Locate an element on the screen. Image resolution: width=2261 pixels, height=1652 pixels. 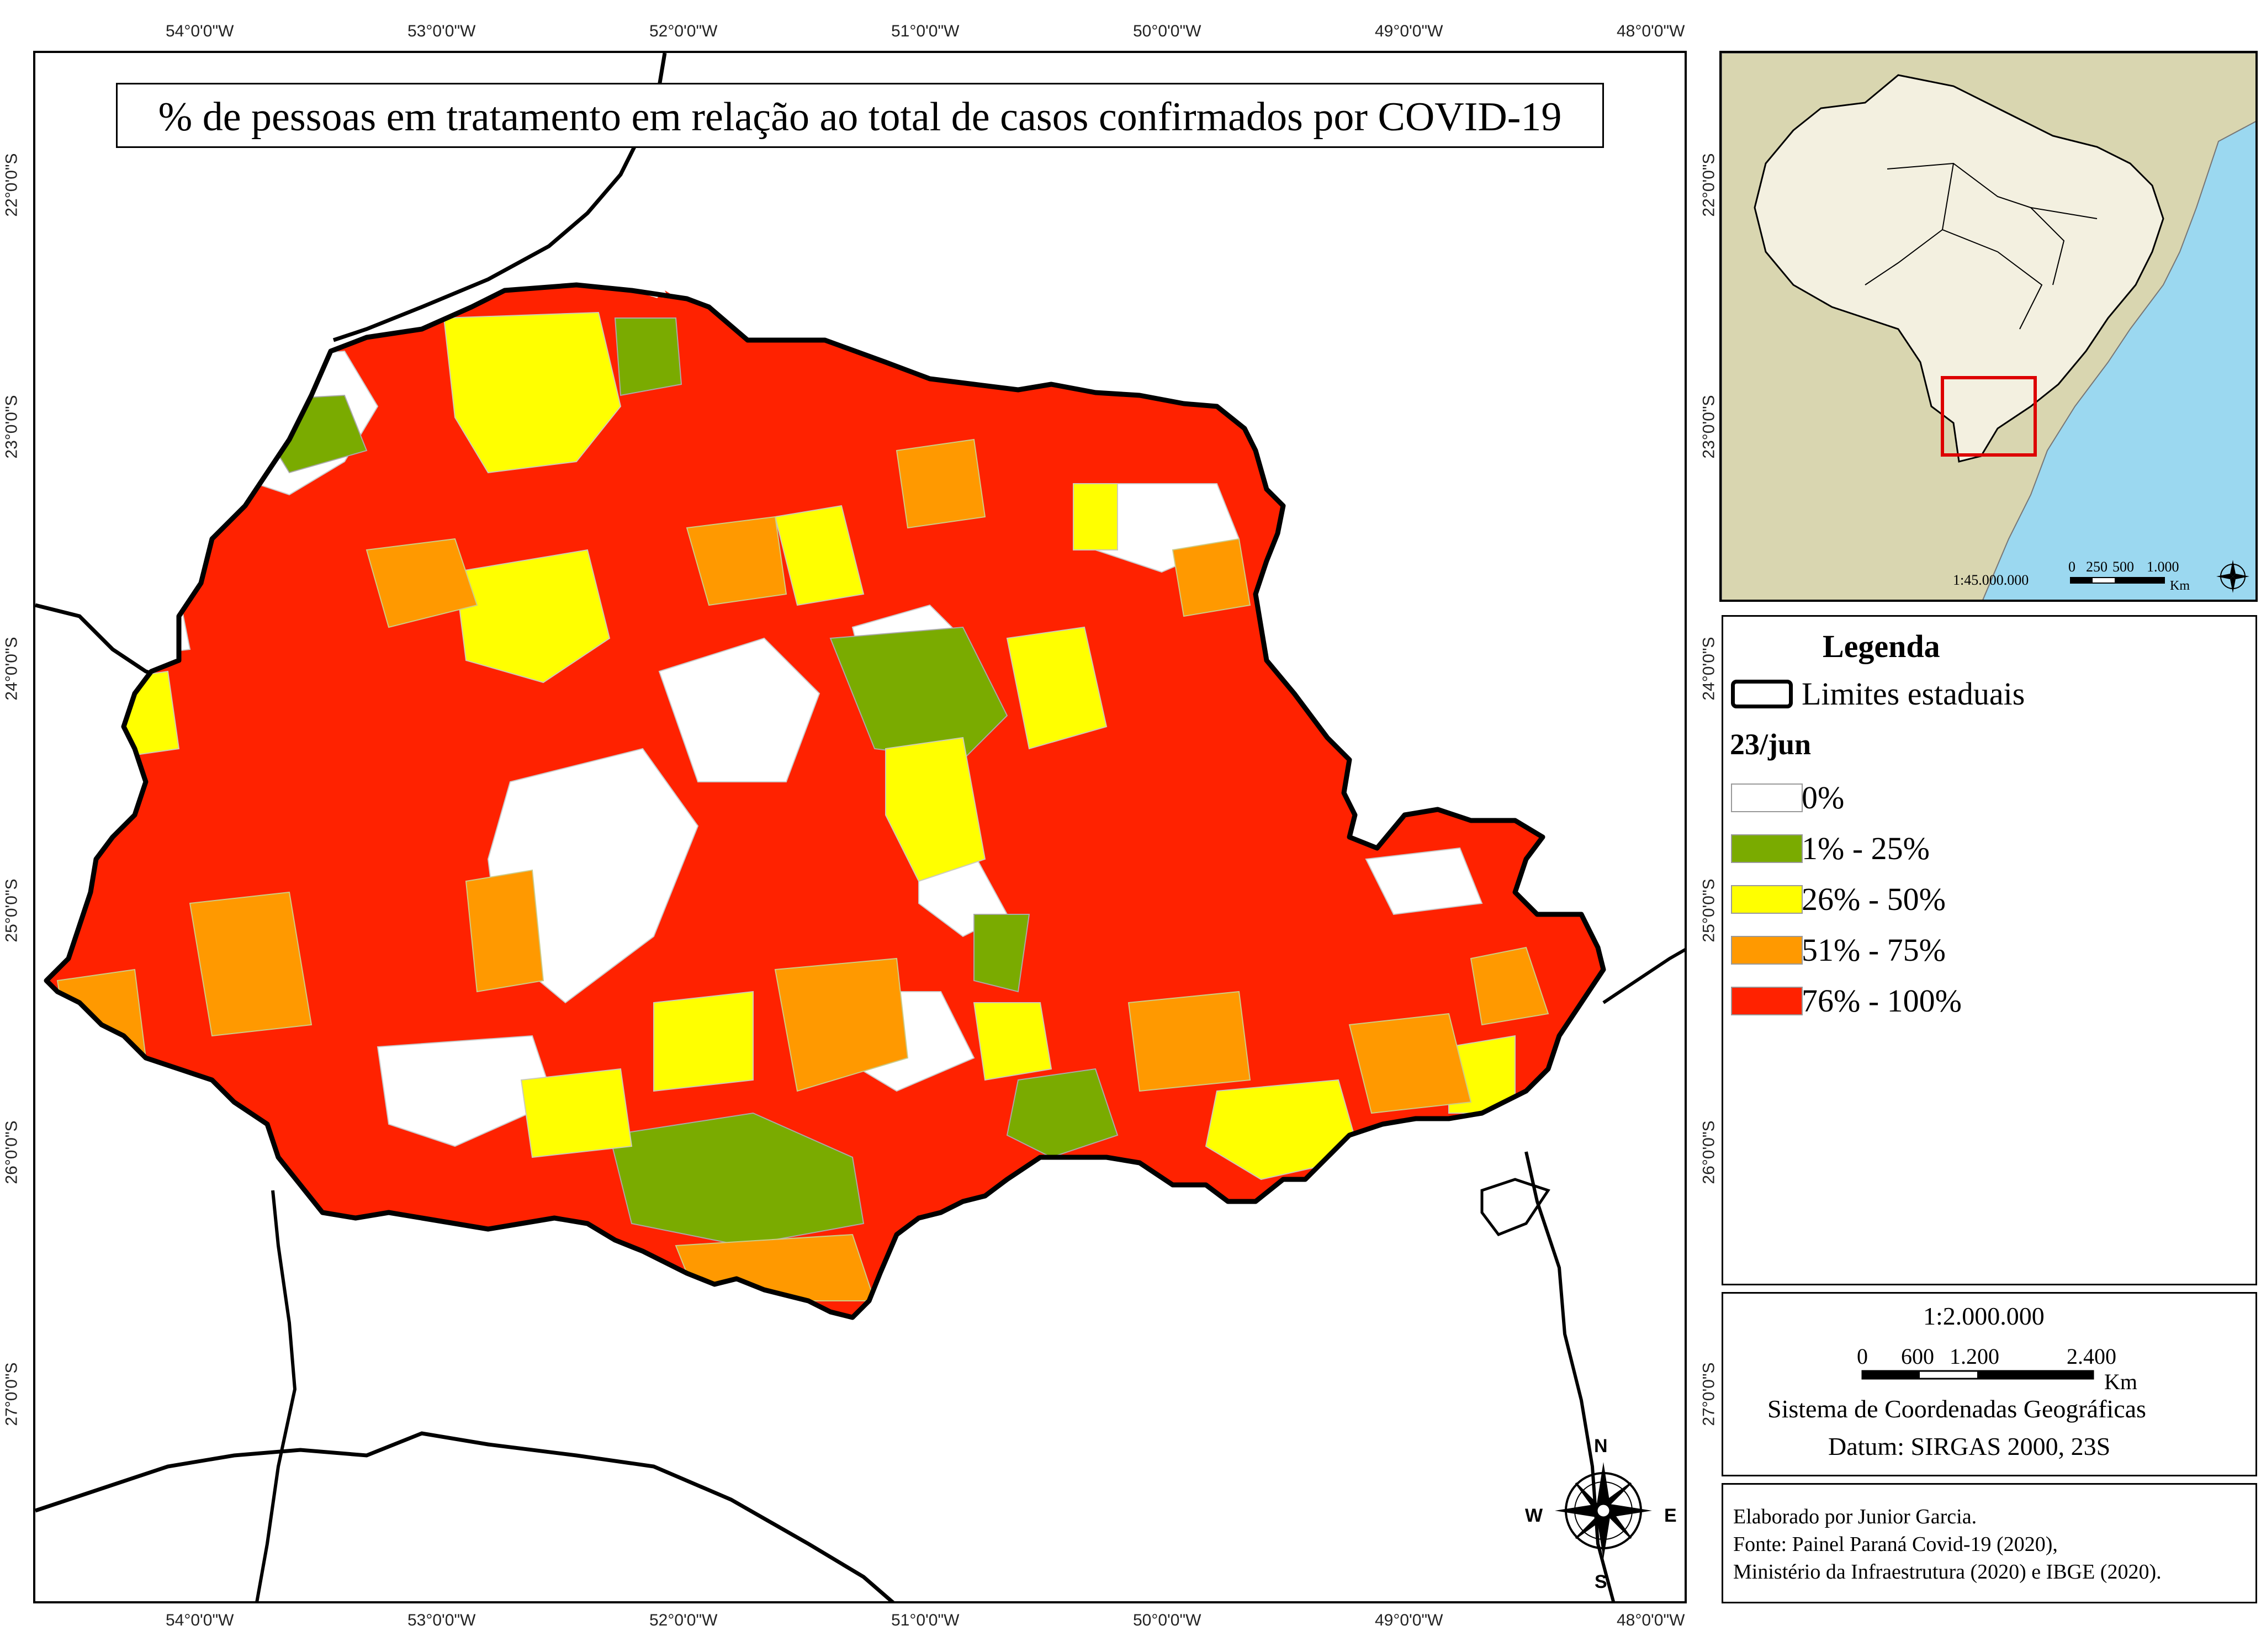
south-america-inset is located at coordinates (1989, 326).